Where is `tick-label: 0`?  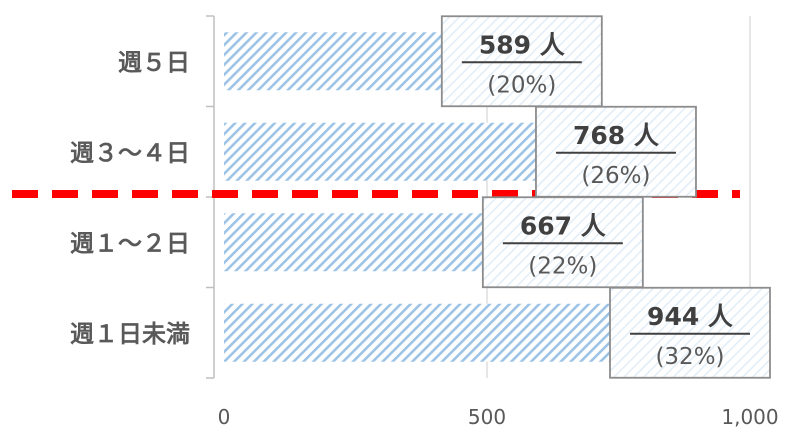 tick-label: 0 is located at coordinates (224, 417).